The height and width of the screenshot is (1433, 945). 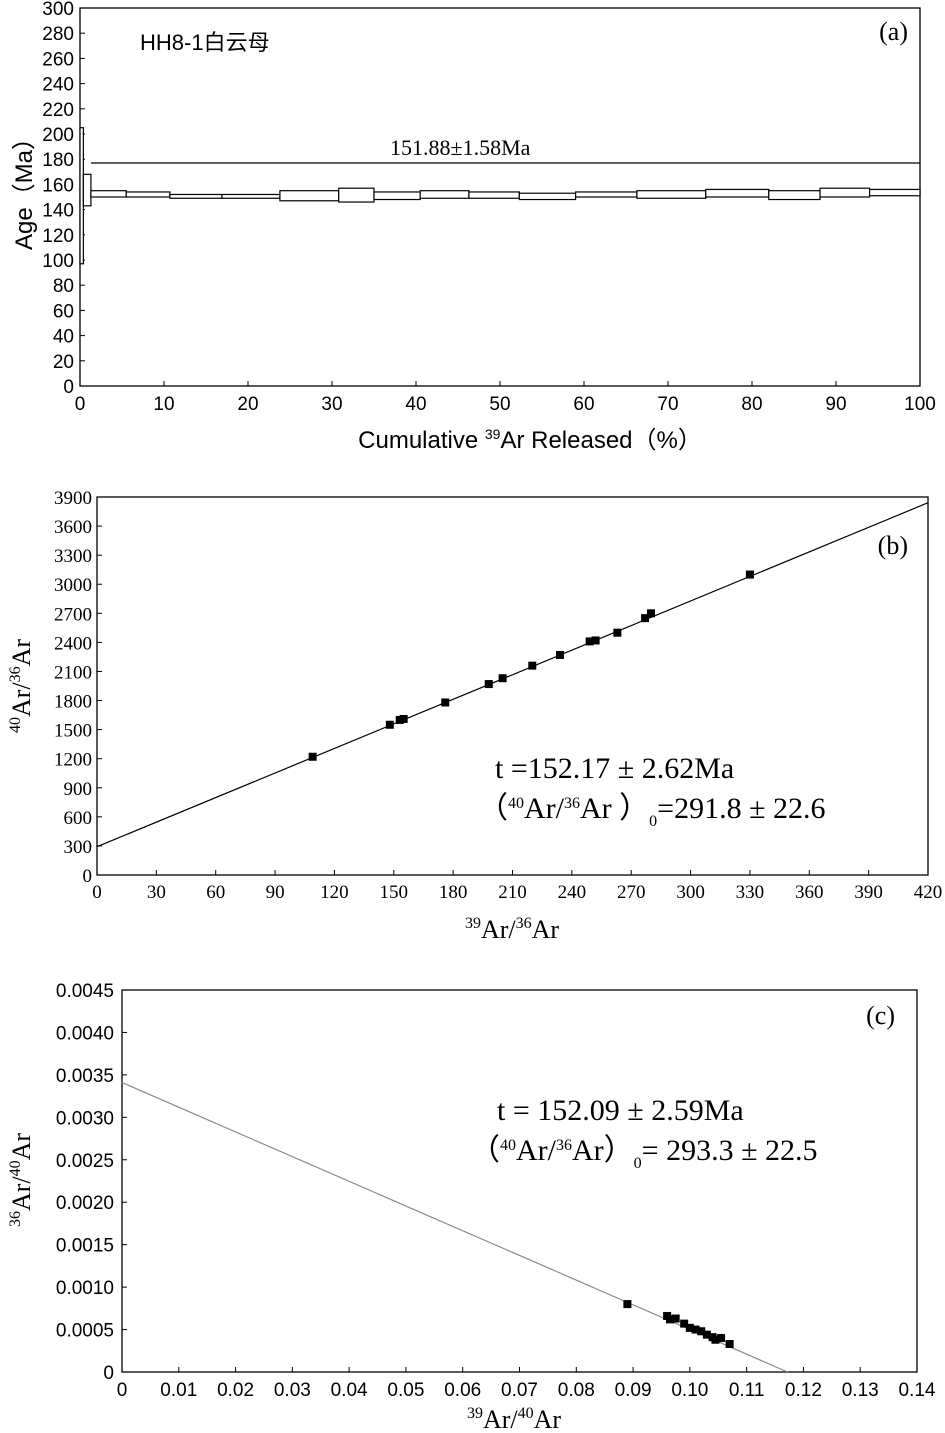 I want to click on panel-c-isochron-line, so click(x=454, y=1227).